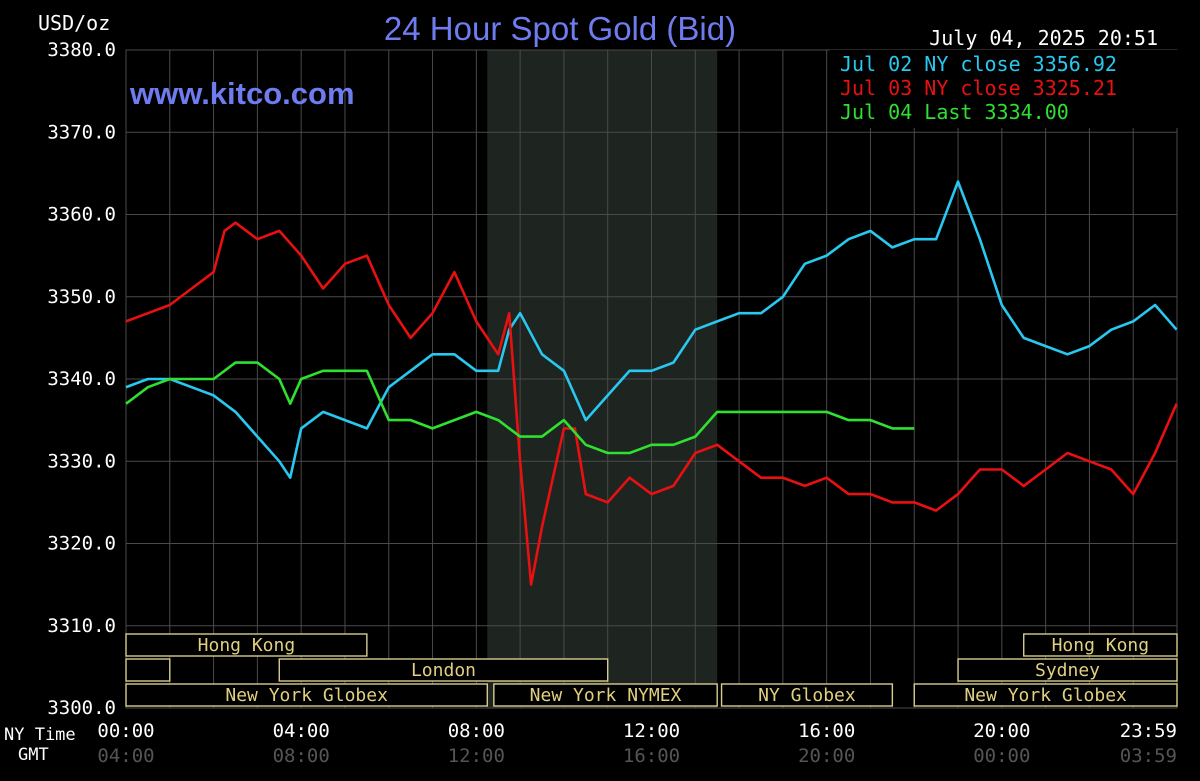 This screenshot has height=781, width=1200. What do you see at coordinates (242, 93) in the screenshot?
I see `watermark-url: www.kitco.com` at bounding box center [242, 93].